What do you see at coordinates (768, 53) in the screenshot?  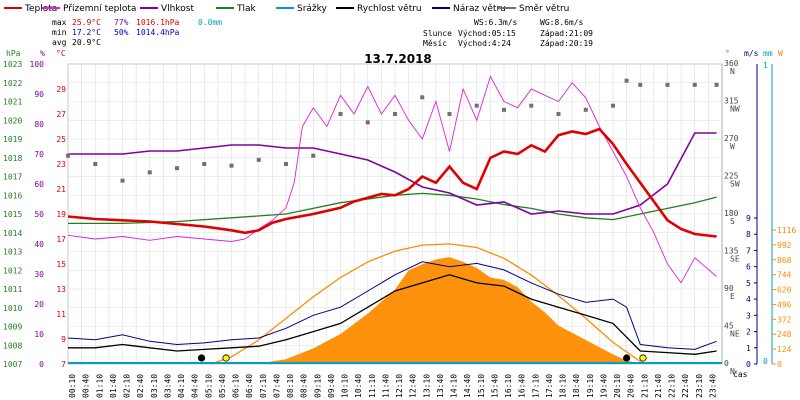 I see `unit-mm: mm` at bounding box center [768, 53].